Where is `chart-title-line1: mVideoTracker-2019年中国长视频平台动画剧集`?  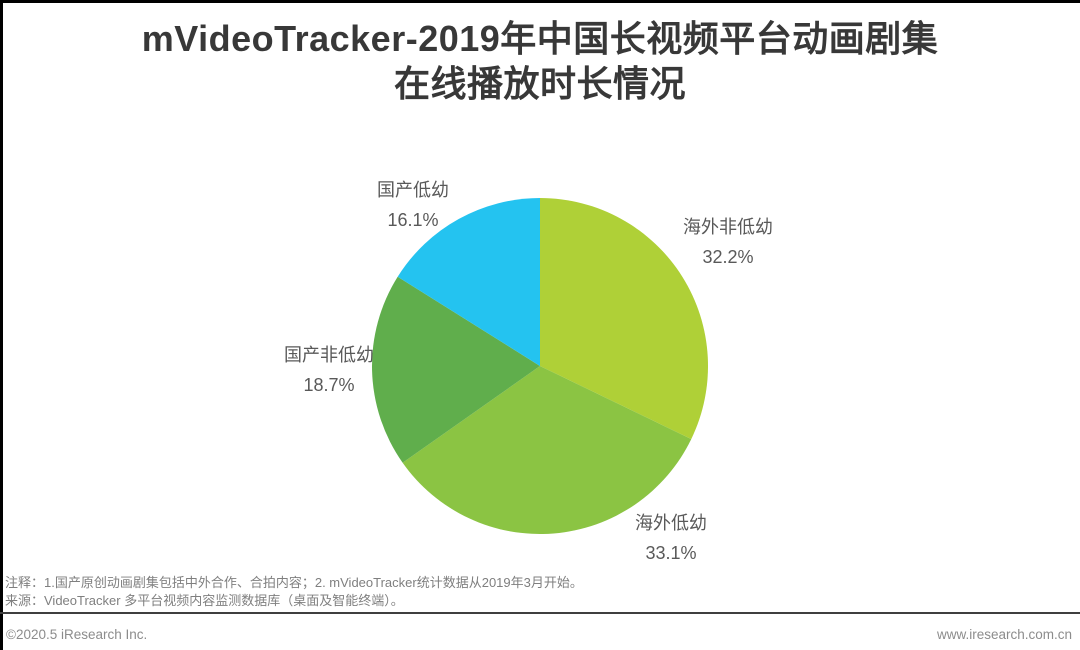 chart-title-line1: mVideoTracker-2019年中国长视频平台动画剧集 is located at coordinates (540, 38).